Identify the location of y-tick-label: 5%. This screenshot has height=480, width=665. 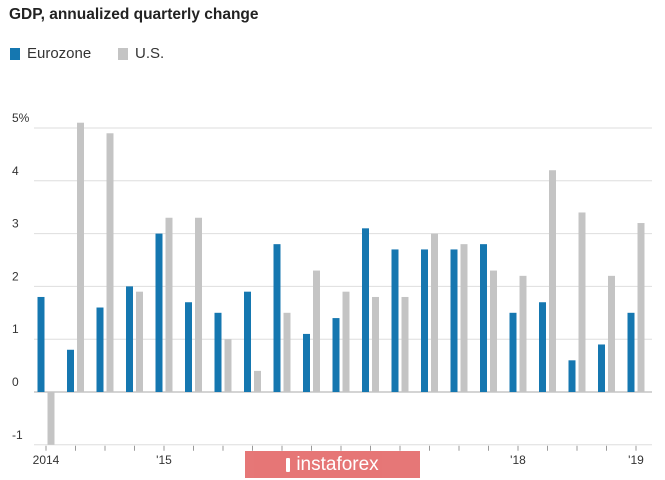
(21, 118).